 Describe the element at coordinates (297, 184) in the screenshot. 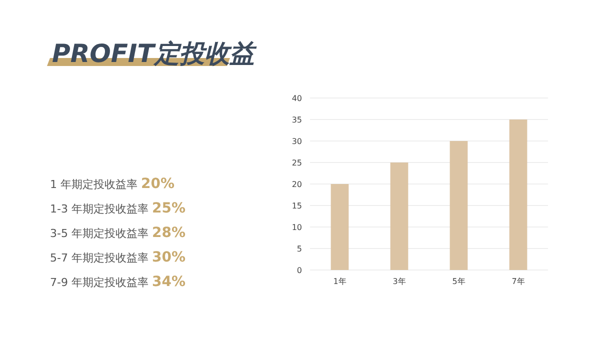

I see `y-tick-label: 20` at that location.